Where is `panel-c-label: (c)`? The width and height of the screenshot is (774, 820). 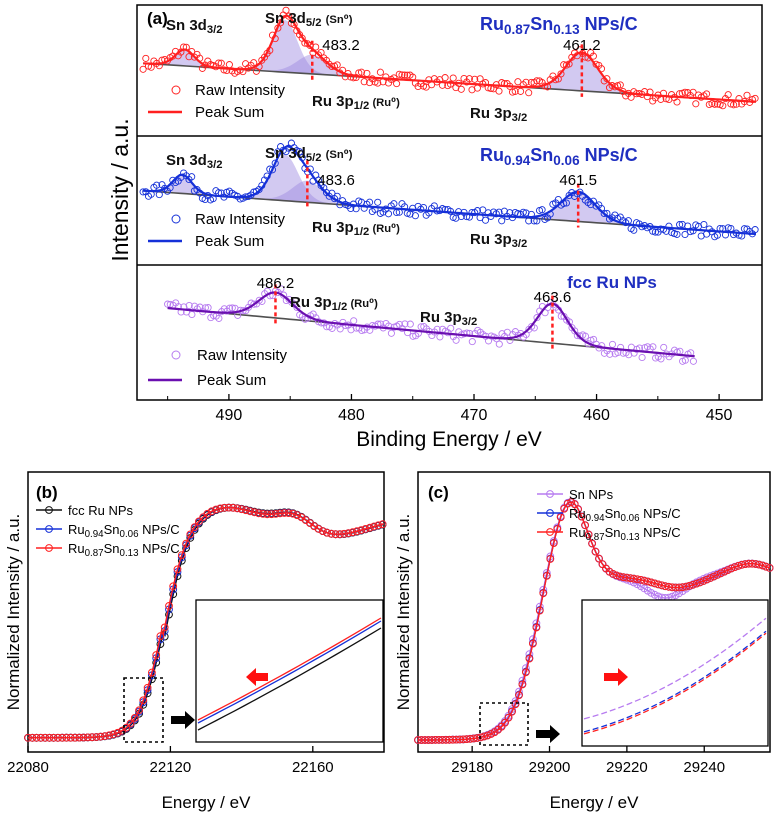 panel-c-label: (c) is located at coordinates (438, 492).